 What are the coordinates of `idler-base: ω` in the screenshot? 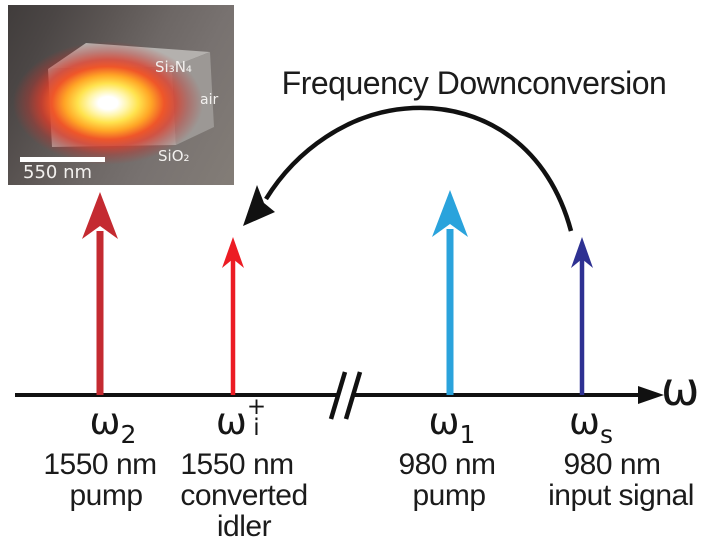 It's located at (231, 421).